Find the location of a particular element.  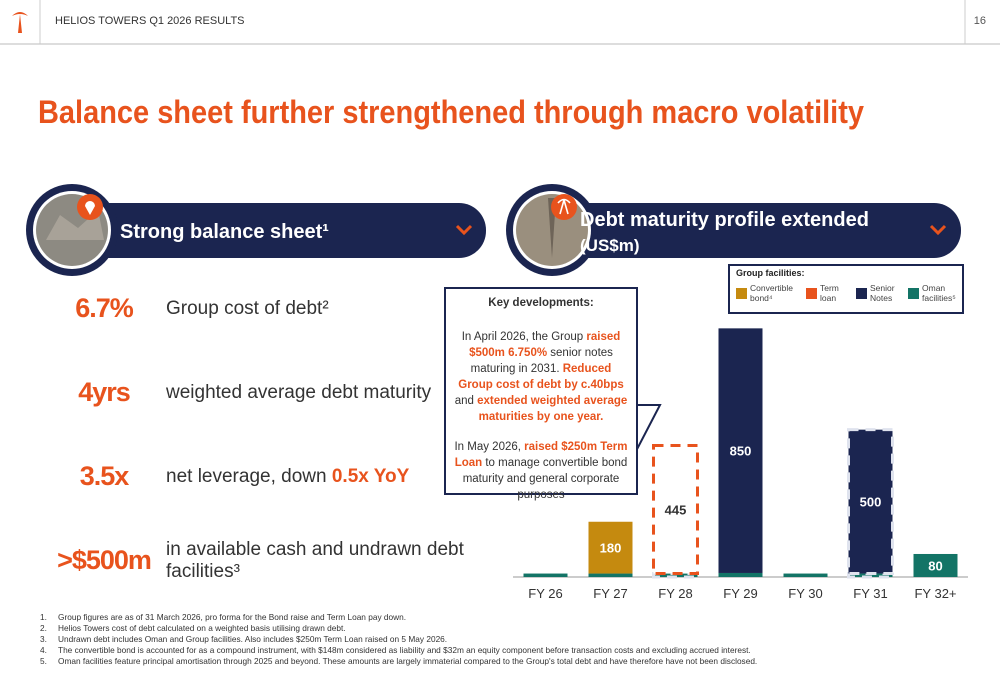

x-tick-label: FY 31 is located at coordinates (870, 593).